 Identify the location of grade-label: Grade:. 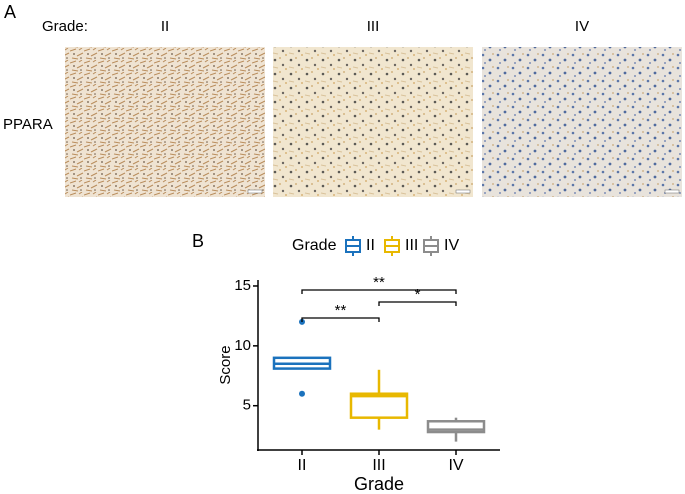
(65, 26).